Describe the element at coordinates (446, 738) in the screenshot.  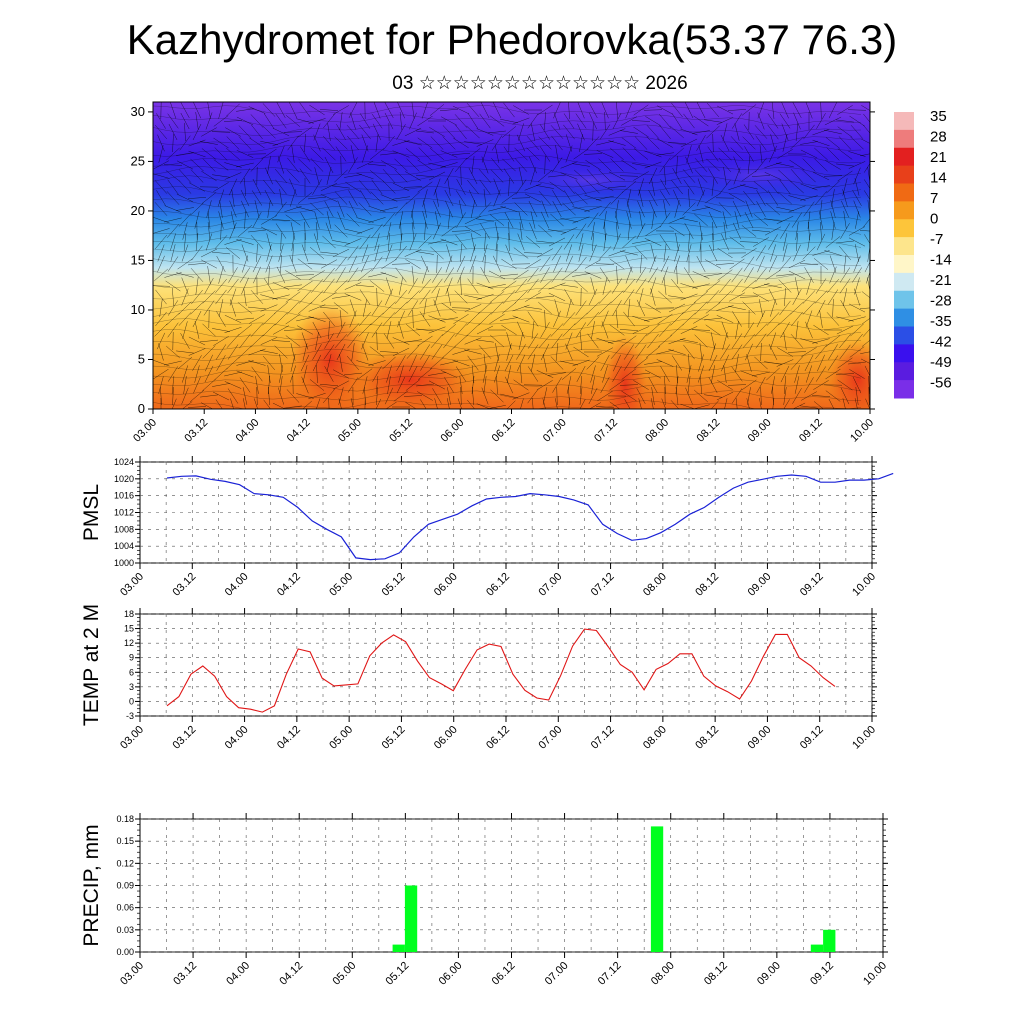
I see `temp-x-tick-label: 06.00` at that location.